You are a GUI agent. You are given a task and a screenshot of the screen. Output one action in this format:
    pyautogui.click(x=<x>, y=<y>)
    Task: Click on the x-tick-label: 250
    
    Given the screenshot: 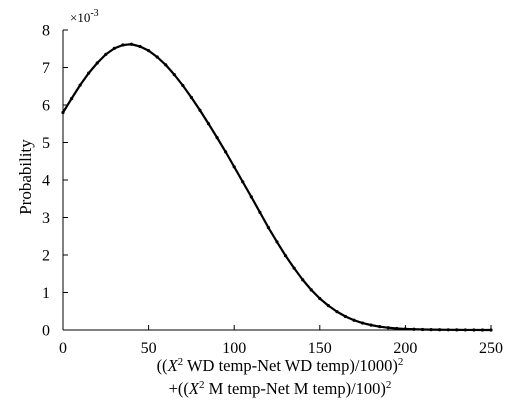 What is the action you would take?
    pyautogui.click(x=491, y=348)
    